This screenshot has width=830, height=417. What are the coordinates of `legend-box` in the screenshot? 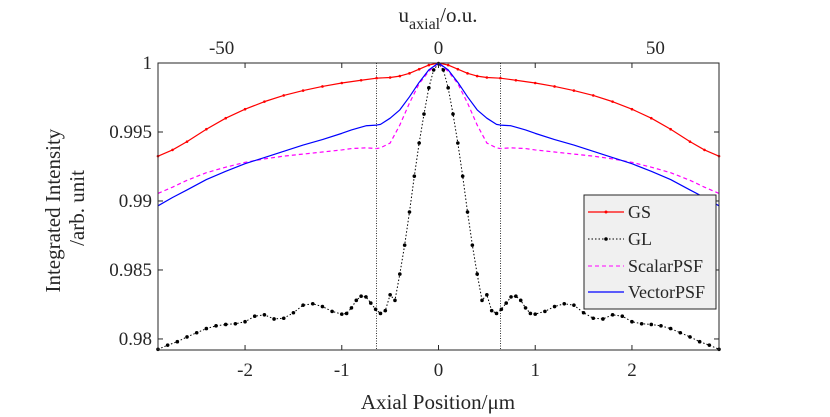 It's located at (650, 252).